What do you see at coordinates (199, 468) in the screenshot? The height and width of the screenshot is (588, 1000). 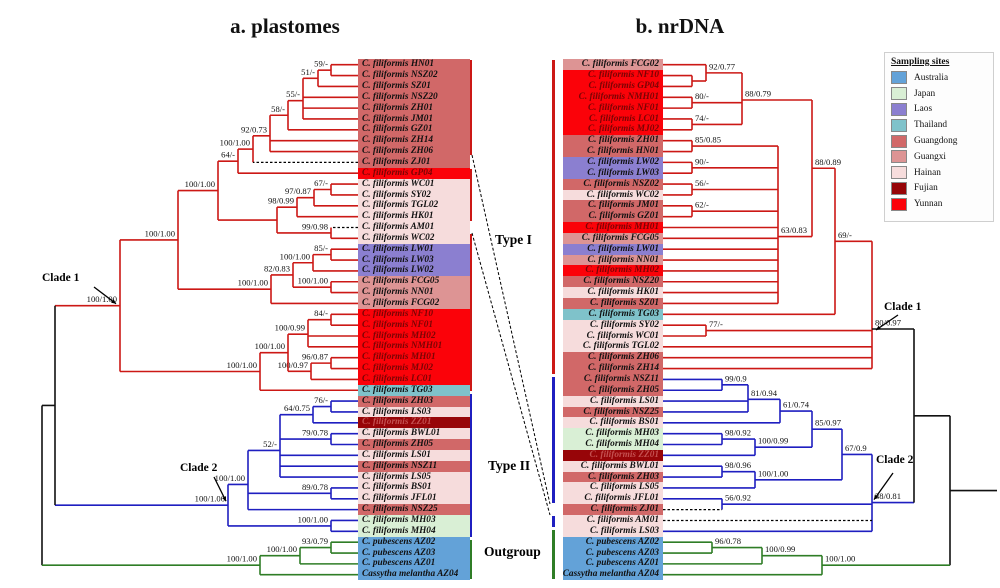 I see `clade2-label-a: Clade 2` at bounding box center [199, 468].